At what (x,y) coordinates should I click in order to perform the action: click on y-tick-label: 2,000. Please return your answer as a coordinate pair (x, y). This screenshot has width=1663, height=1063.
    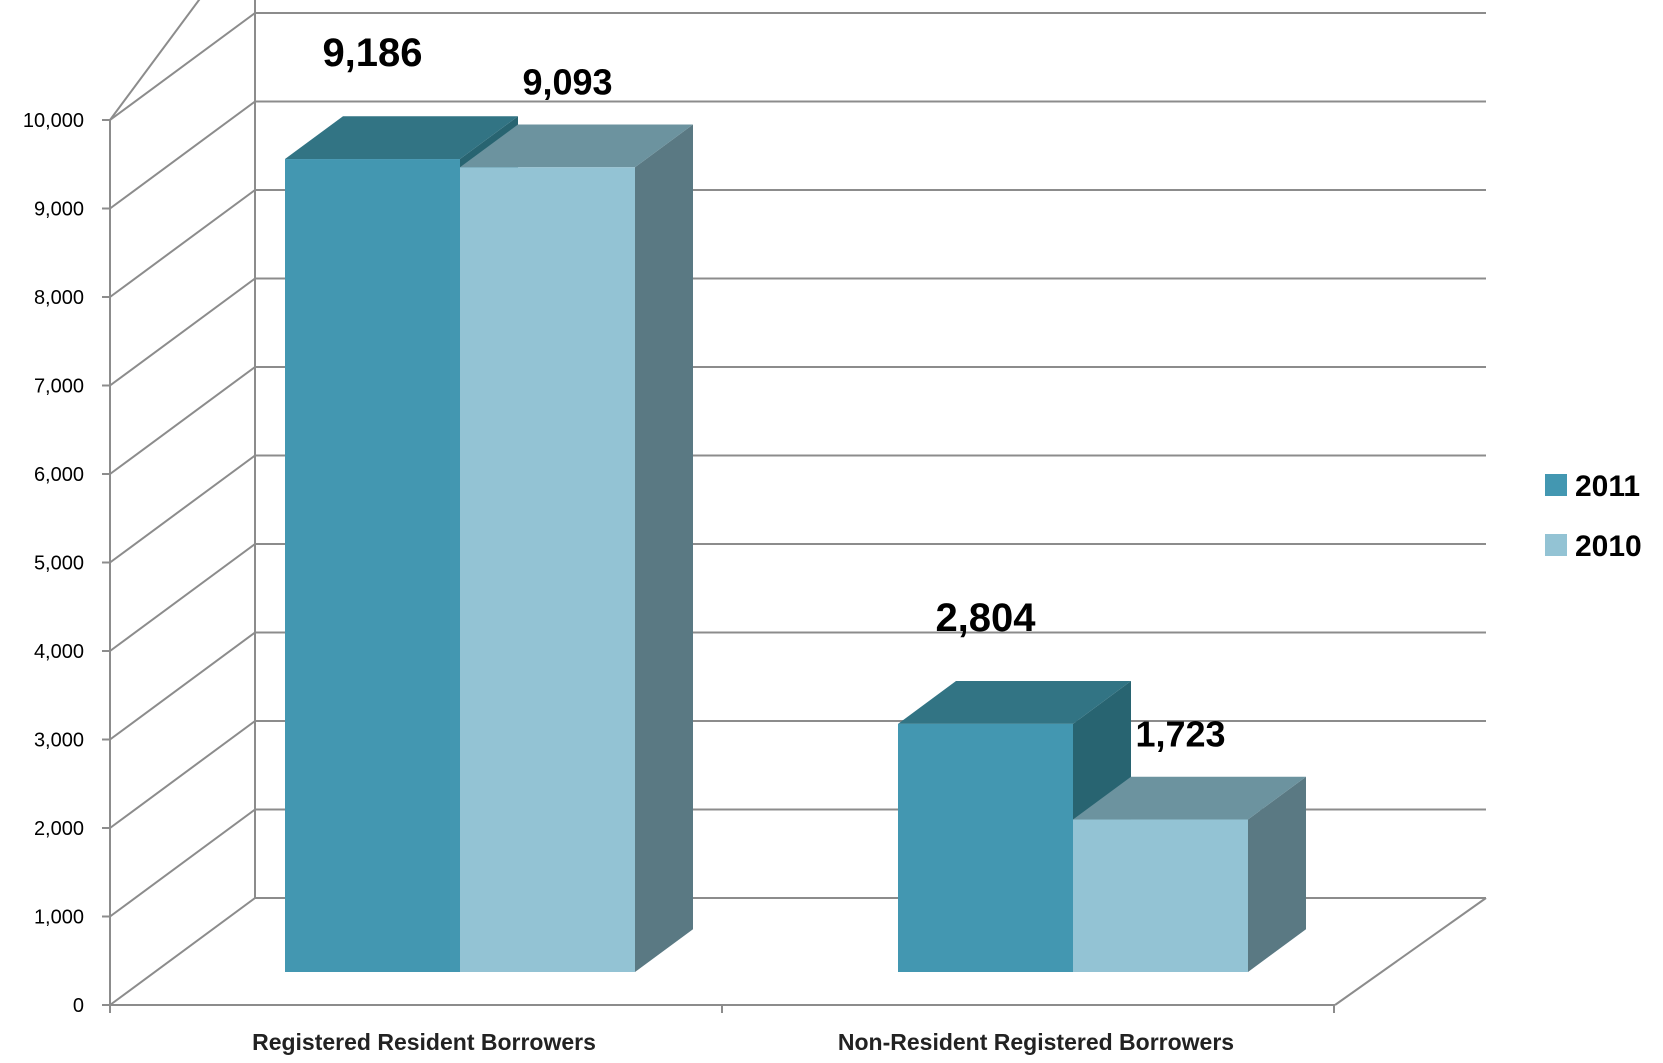
    Looking at the image, I should click on (59, 829).